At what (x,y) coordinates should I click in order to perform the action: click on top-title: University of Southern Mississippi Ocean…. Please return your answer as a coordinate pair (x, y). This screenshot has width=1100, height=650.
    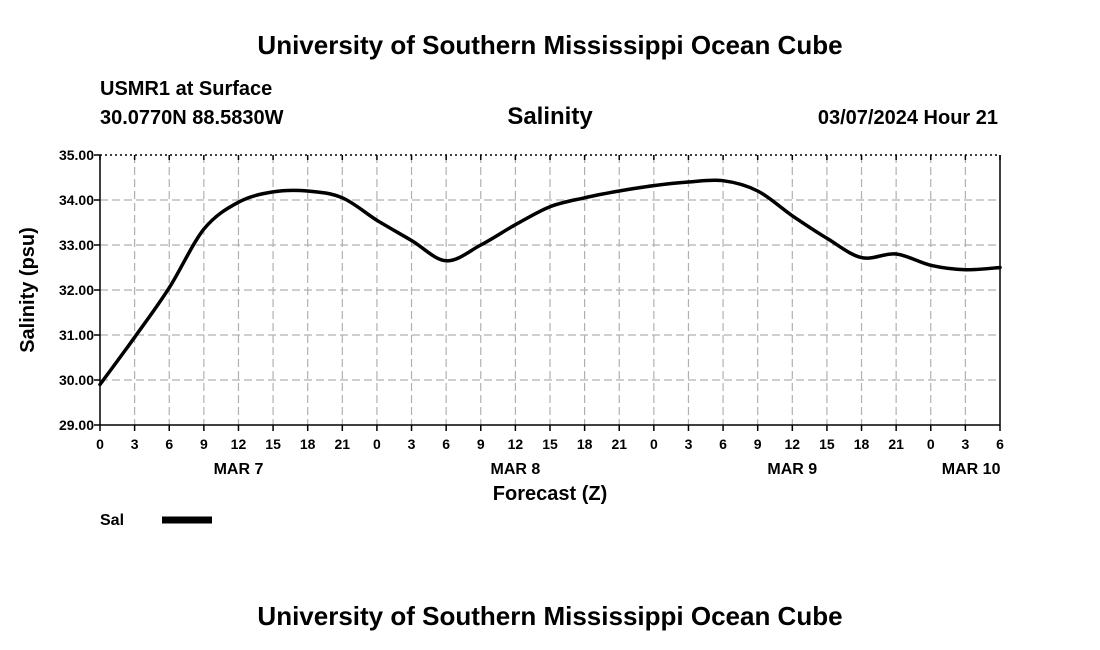
    Looking at the image, I should click on (549, 45).